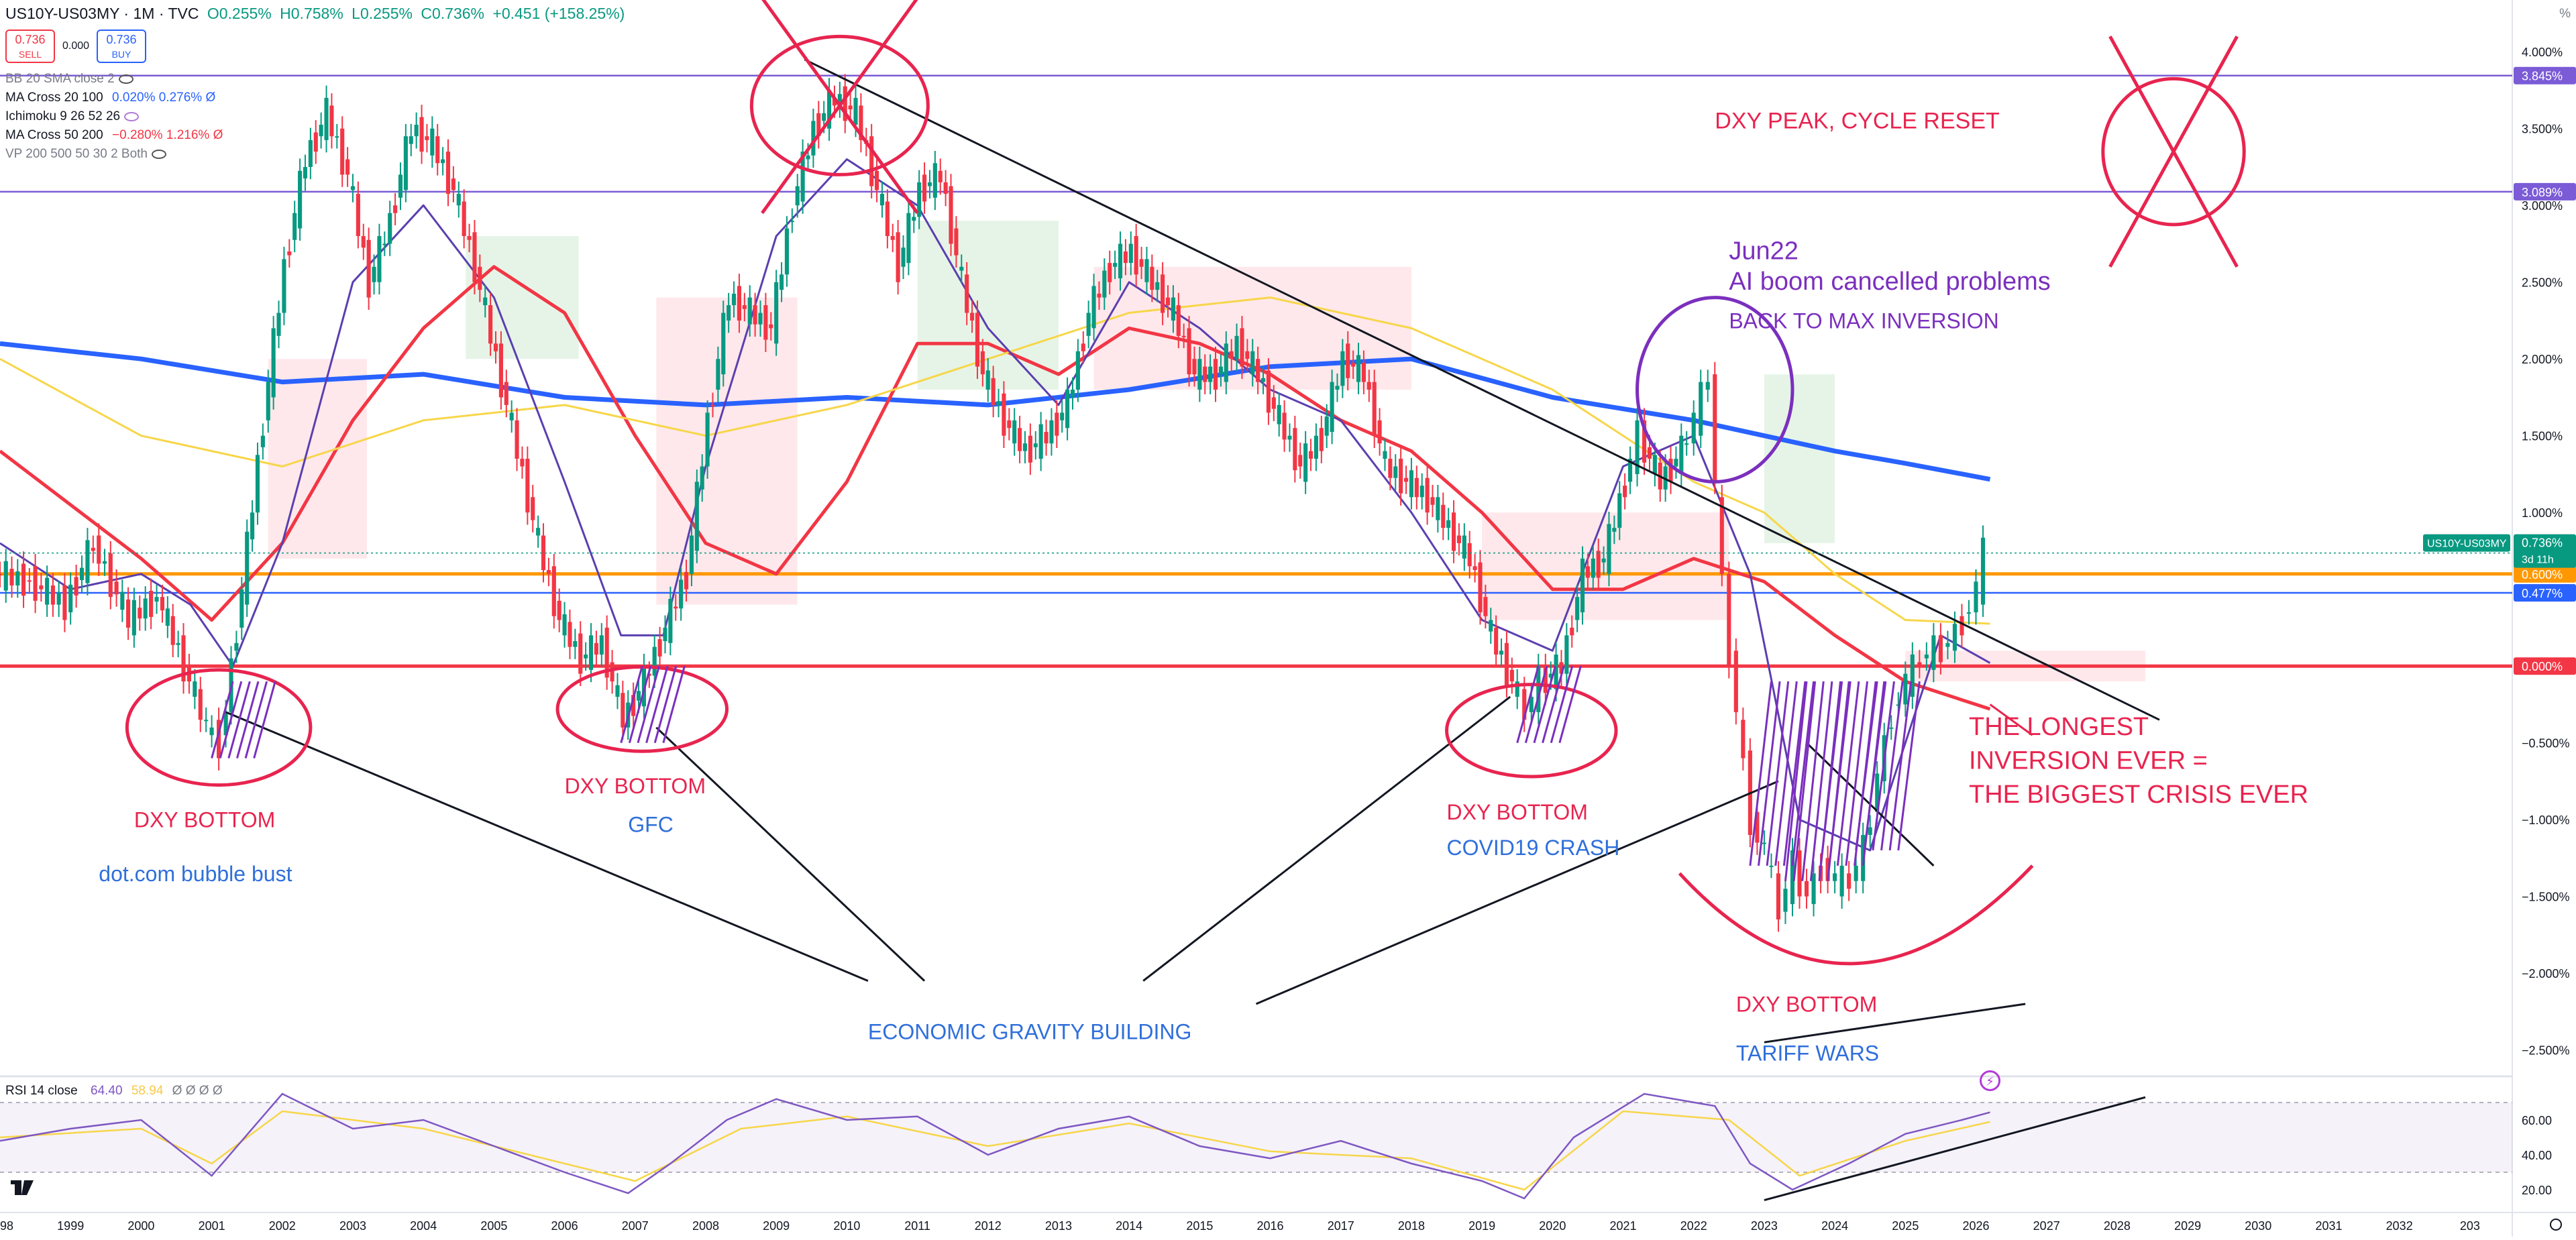 Image resolution: width=2576 pixels, height=1240 pixels. What do you see at coordinates (1764, 1226) in the screenshot?
I see `time-tick-label: 2023` at bounding box center [1764, 1226].